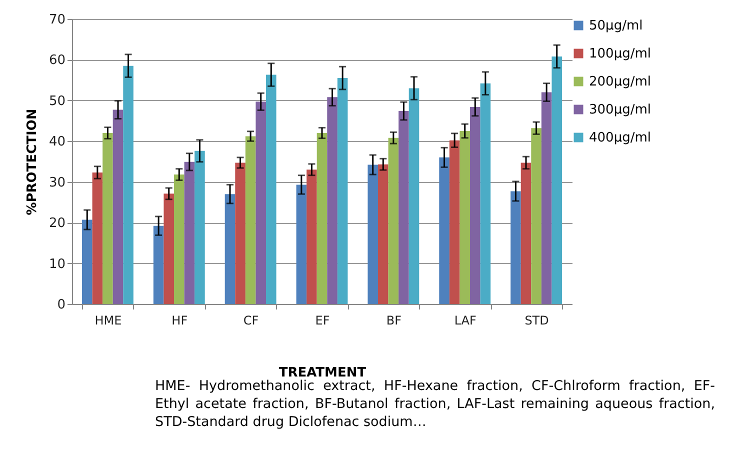  I want to click on x-tick-label: STD, so click(536, 321).